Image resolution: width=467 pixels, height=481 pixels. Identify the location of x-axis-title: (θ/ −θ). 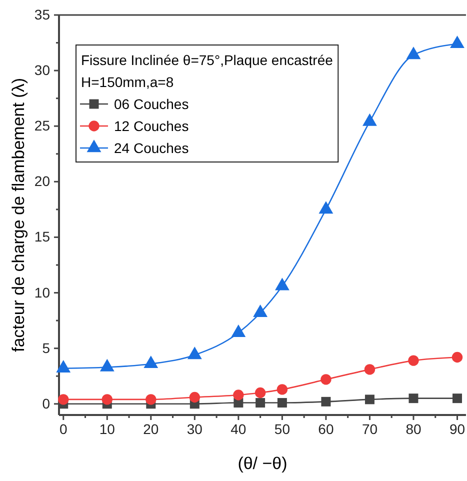
(263, 463).